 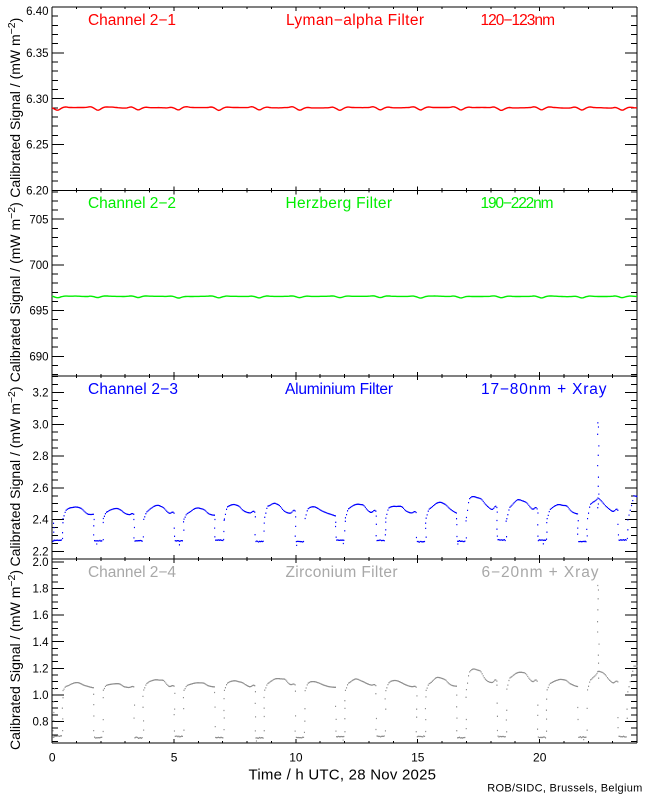 What do you see at coordinates (540, 572) in the screenshot?
I see `svg-text: 6−20nm + Xray` at bounding box center [540, 572].